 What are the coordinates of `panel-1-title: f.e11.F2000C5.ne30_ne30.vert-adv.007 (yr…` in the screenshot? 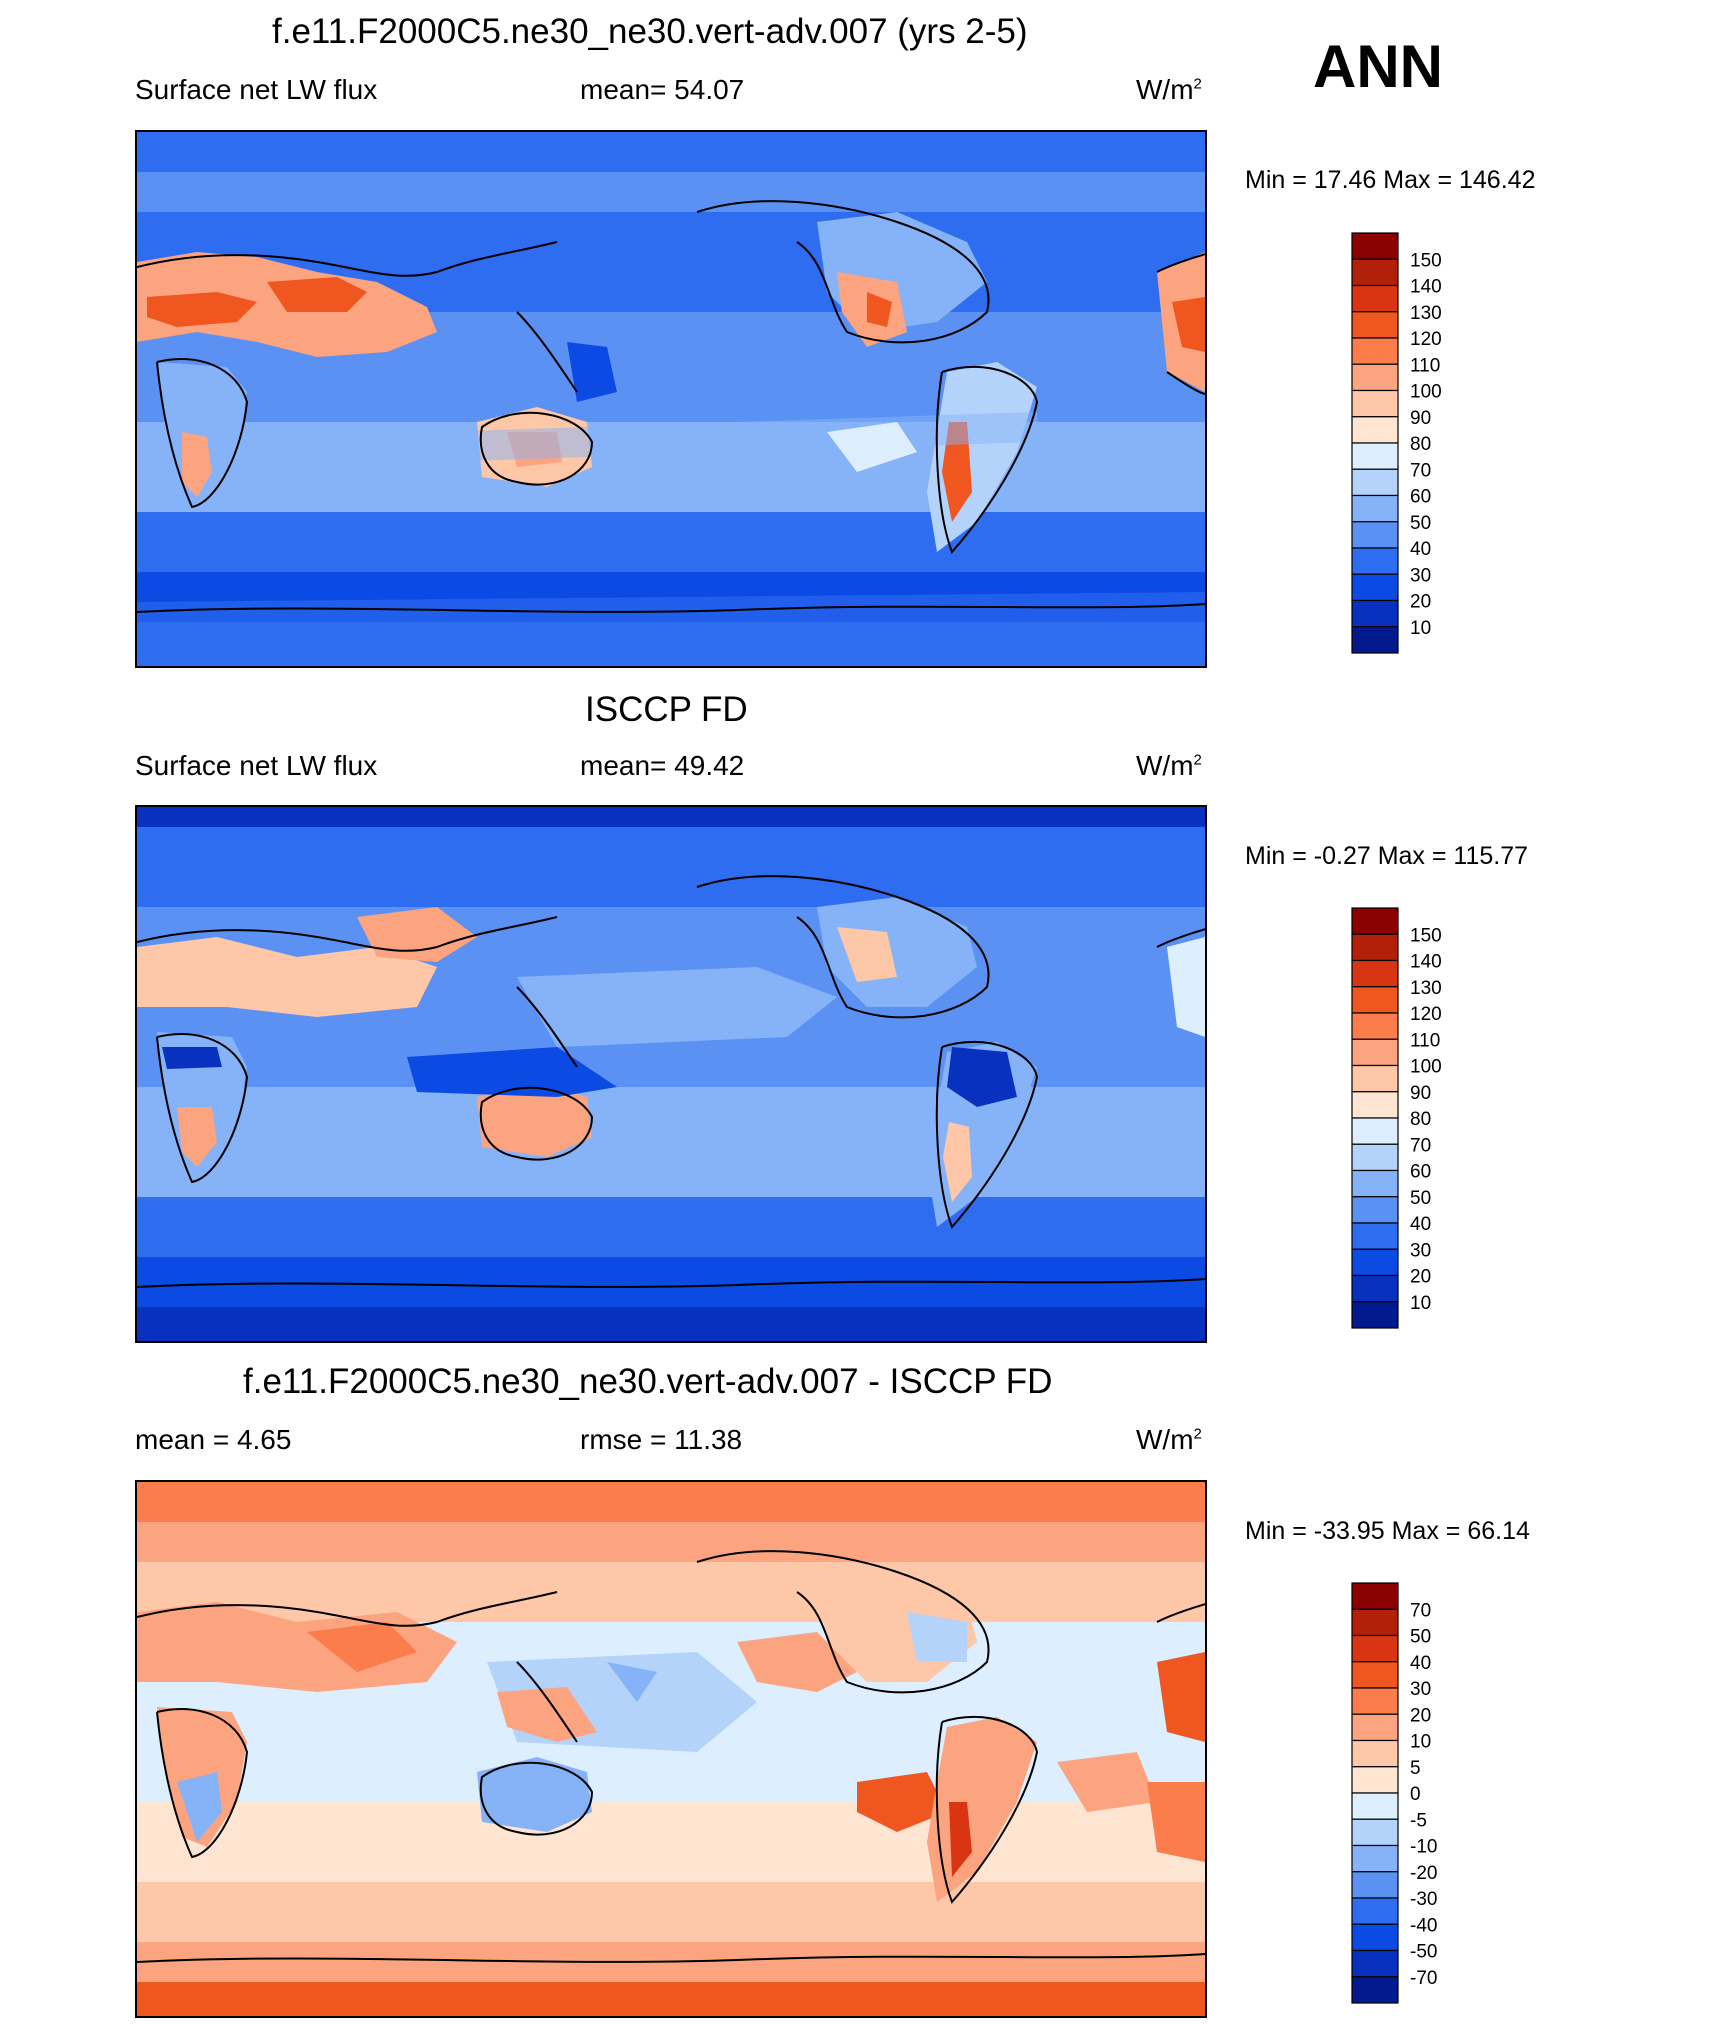 It's located at (650, 31).